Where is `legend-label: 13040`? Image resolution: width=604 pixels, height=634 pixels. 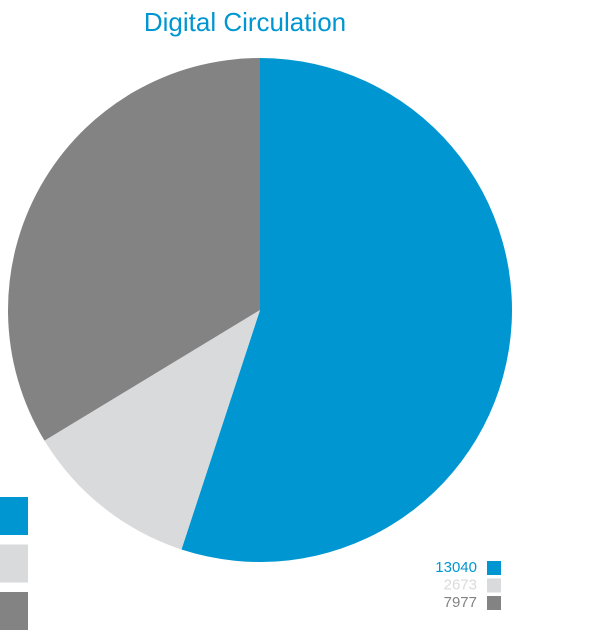
legend-label: 13040 is located at coordinates (456, 567).